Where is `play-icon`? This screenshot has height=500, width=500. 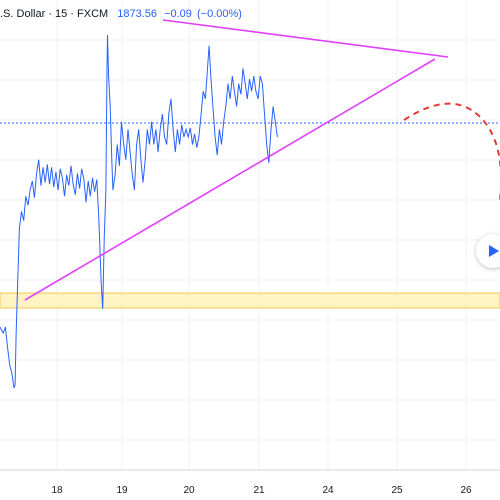 play-icon is located at coordinates (494, 251).